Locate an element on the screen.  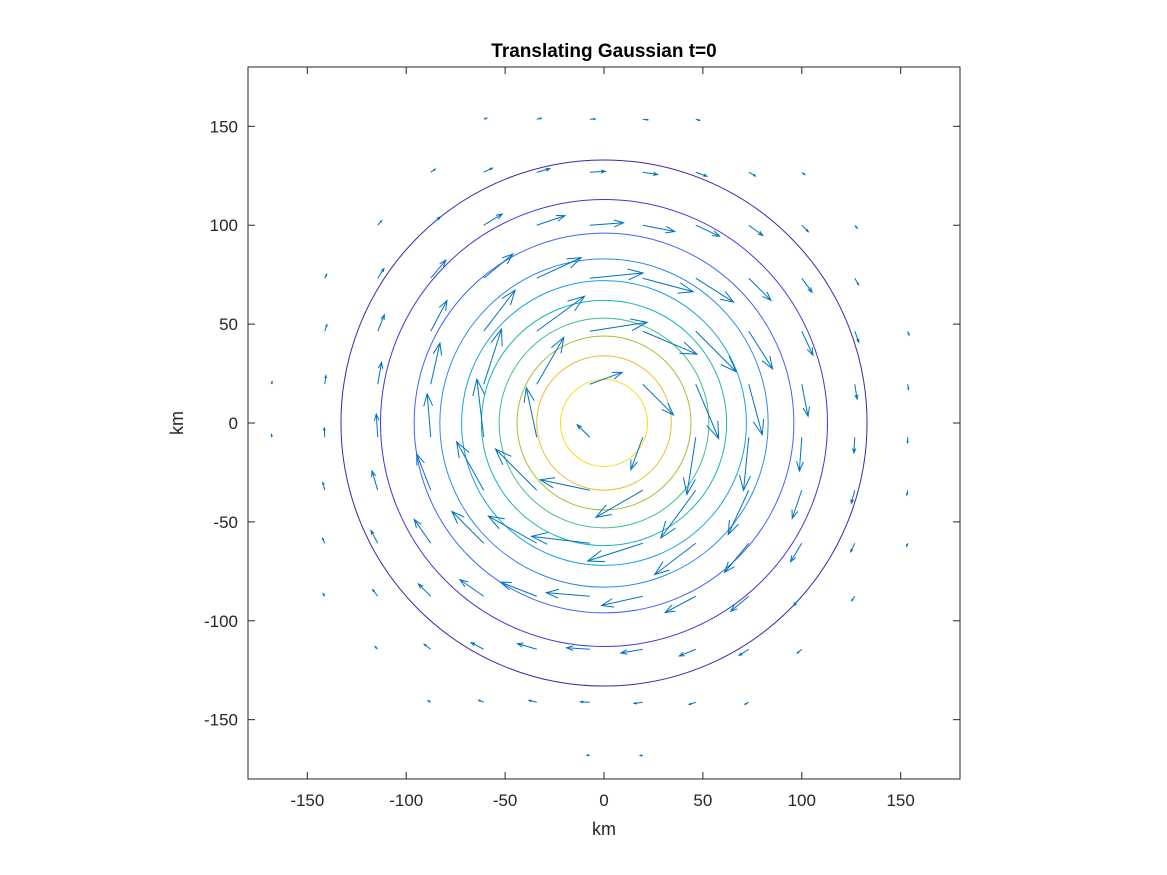
y-tick-label: -50 is located at coordinates (225, 522).